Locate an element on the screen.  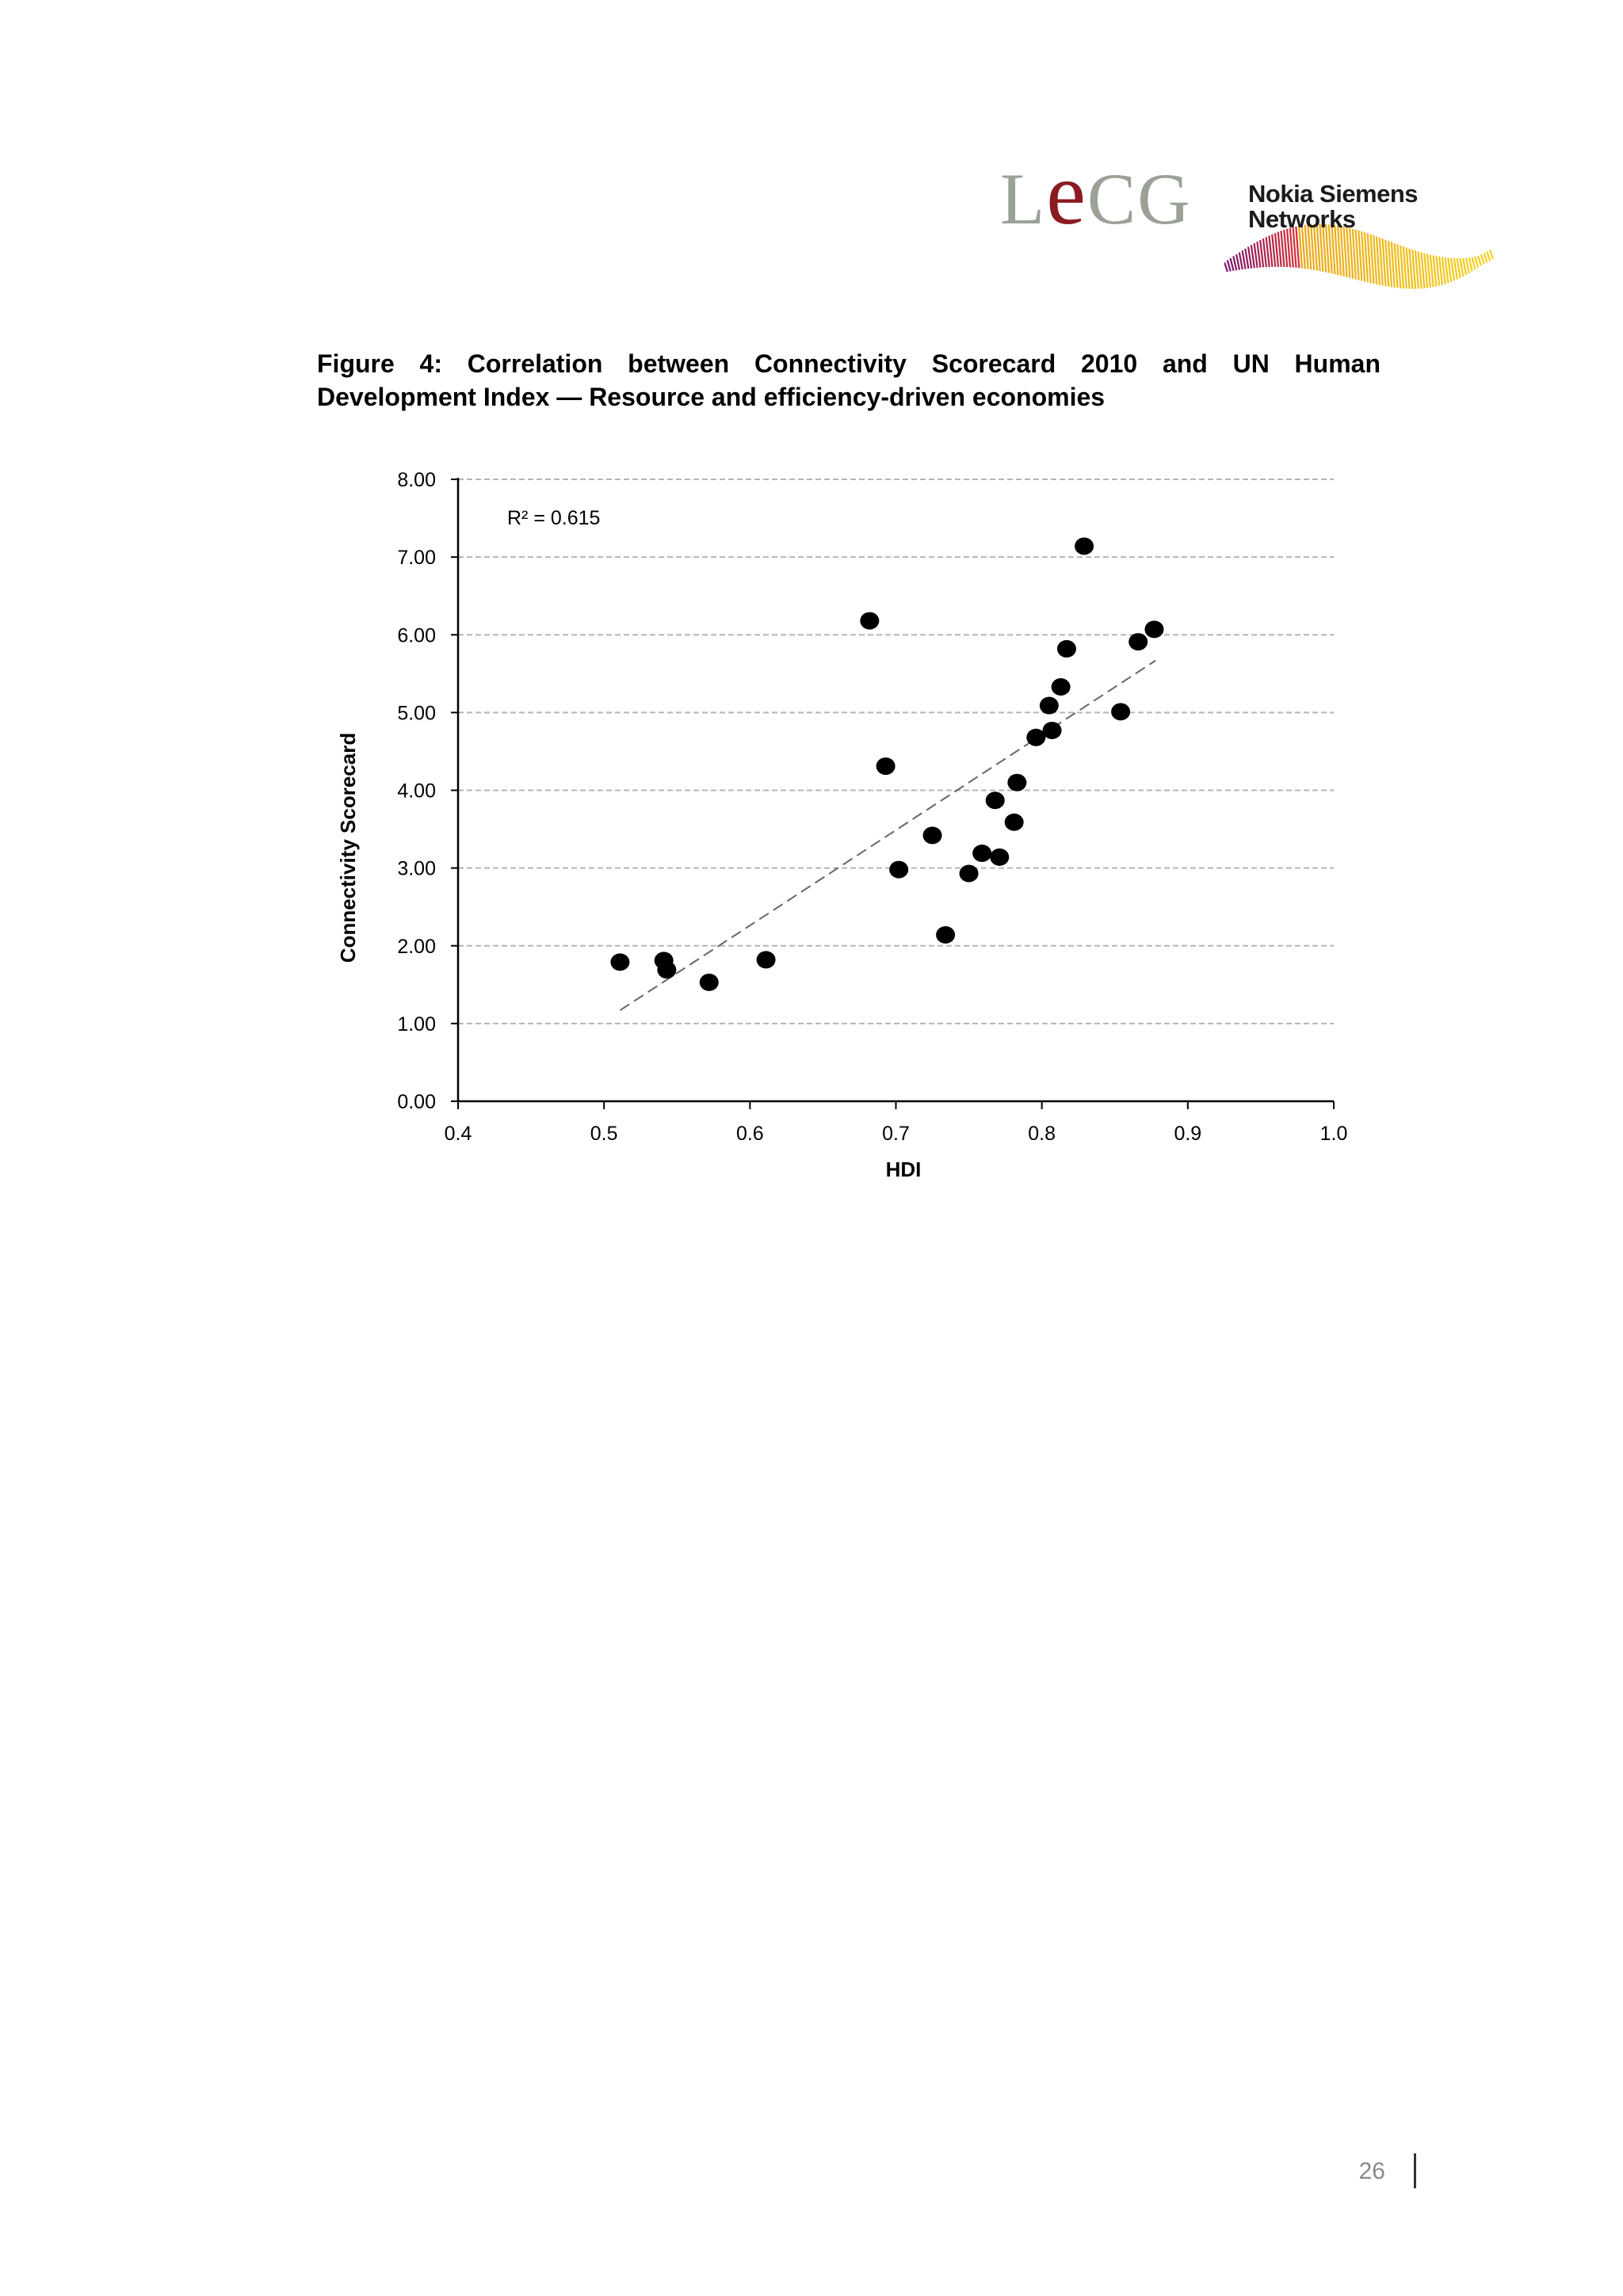
x-tick-label: 0.7 is located at coordinates (896, 1134).